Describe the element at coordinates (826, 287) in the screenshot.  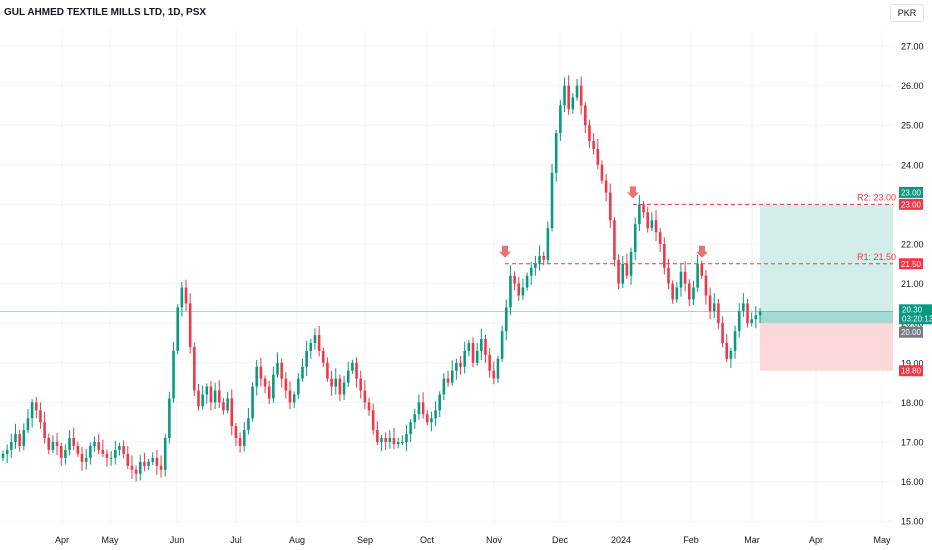
I see `risk-reward-zones` at that location.